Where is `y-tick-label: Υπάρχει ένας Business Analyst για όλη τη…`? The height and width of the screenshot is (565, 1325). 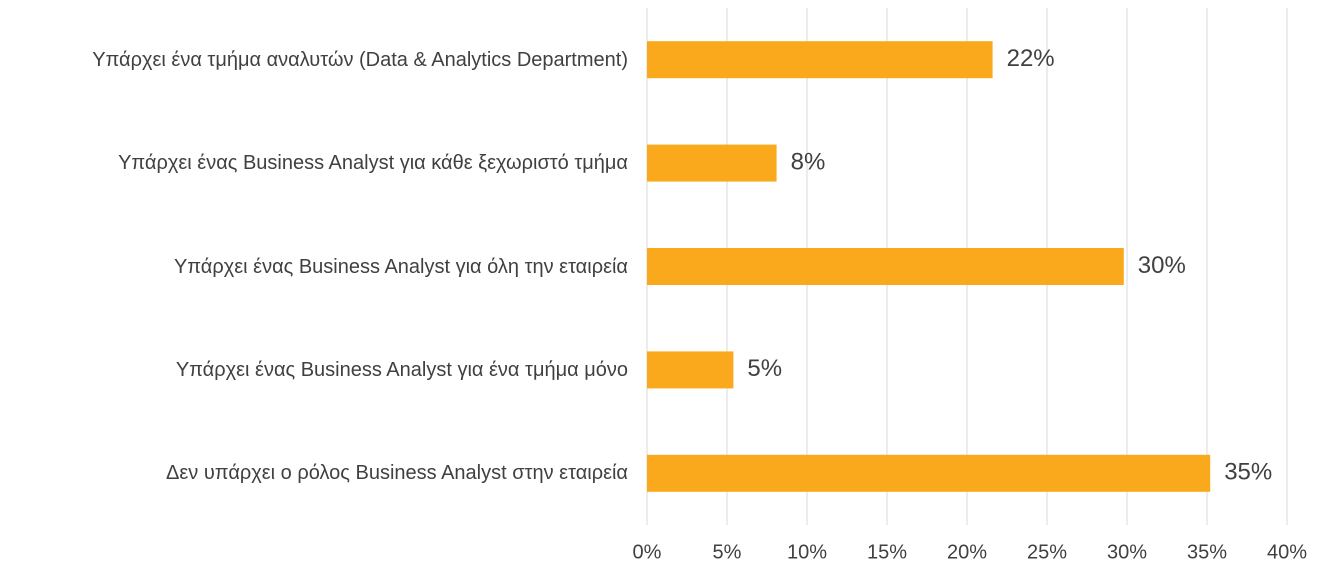
y-tick-label: Υπάρχει ένας Business Analyst για όλη τη… is located at coordinates (315, 267).